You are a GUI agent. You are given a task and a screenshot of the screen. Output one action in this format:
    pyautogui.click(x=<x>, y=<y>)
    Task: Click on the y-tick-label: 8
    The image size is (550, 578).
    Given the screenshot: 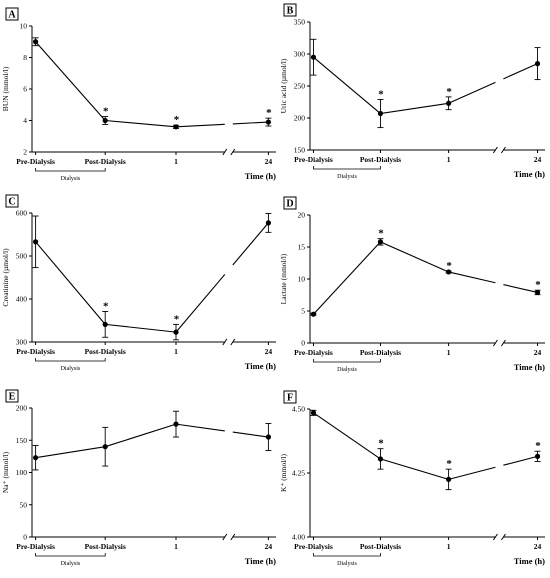 What is the action you would take?
    pyautogui.click(x=25, y=57)
    